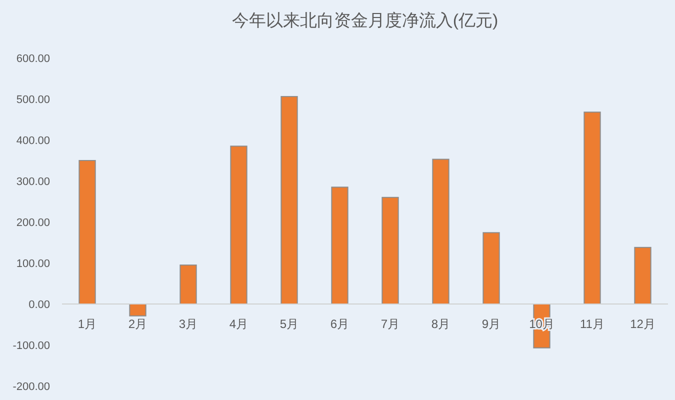 The width and height of the screenshot is (675, 400). I want to click on x-tick-label: 12月, so click(643, 324).